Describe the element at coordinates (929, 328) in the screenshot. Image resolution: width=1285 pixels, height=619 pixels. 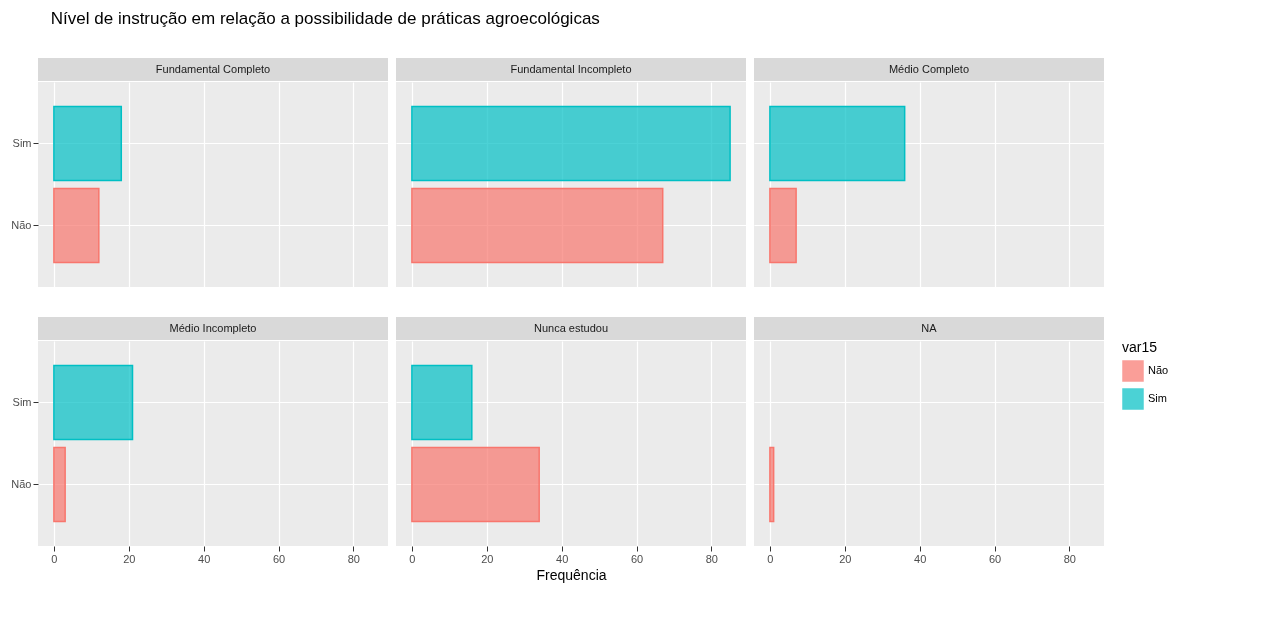
I see `chart-title: NA` at that location.